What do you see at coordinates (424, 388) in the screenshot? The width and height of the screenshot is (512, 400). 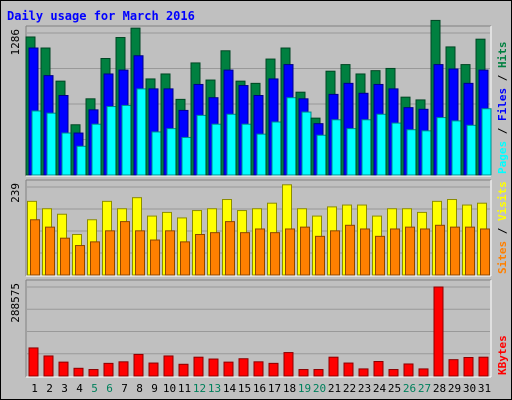 I see `x-tick-label-27: 27` at bounding box center [424, 388].